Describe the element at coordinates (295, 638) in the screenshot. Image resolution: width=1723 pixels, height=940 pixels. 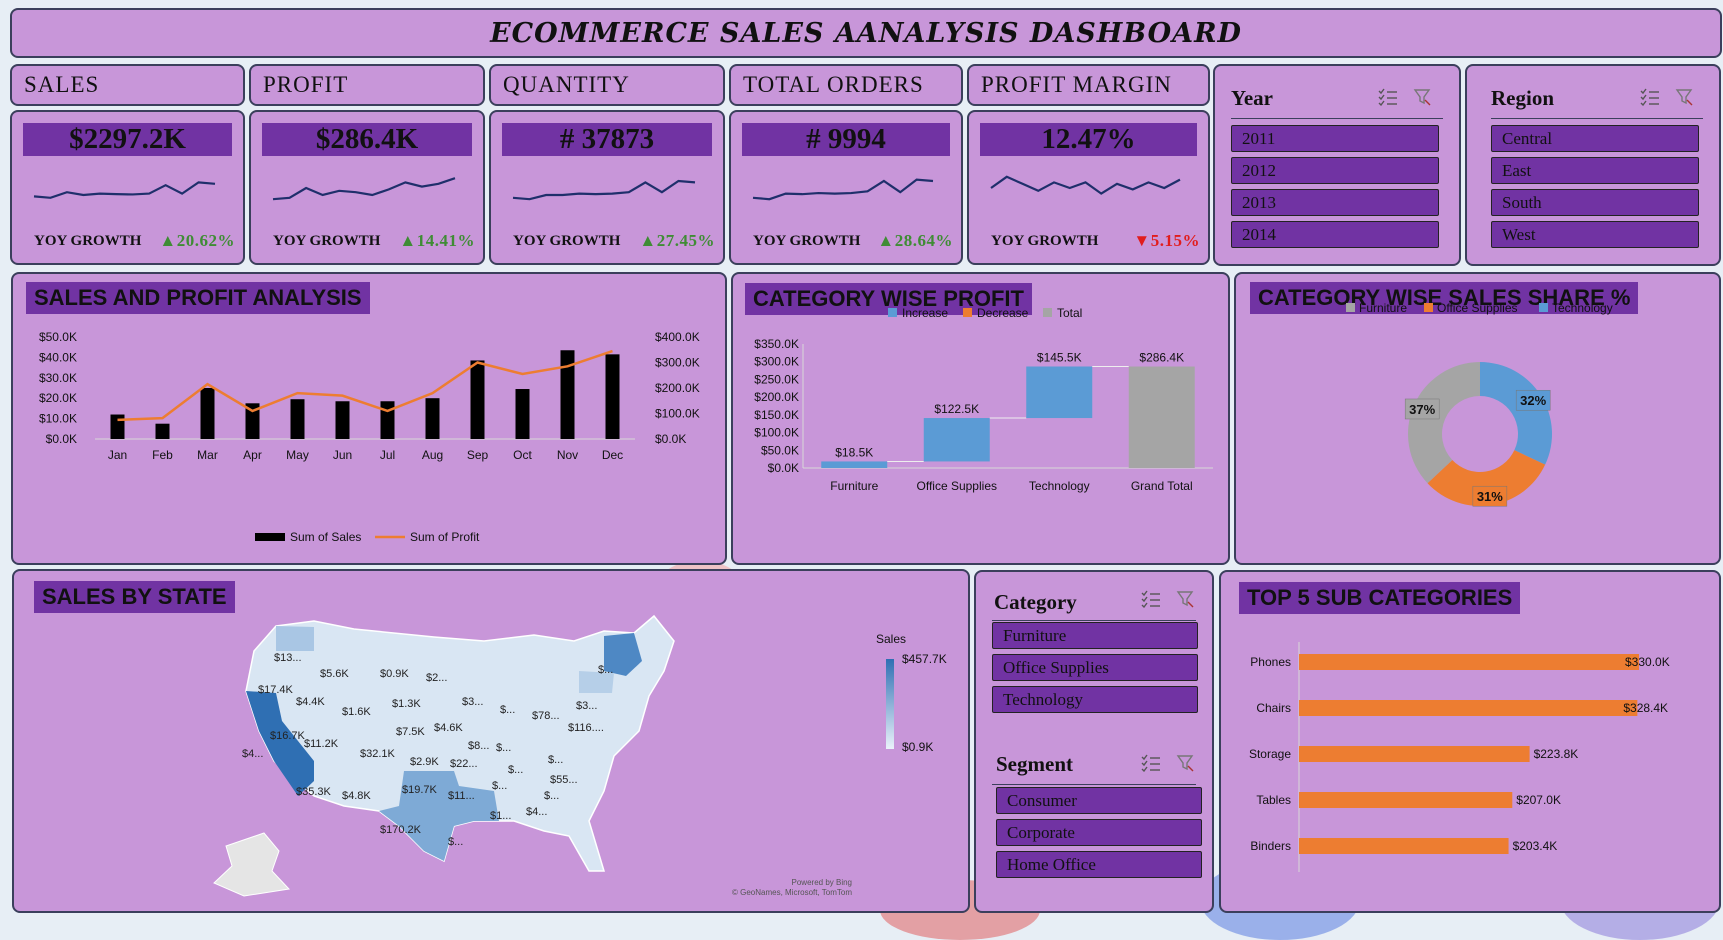
I see `state-washington` at that location.